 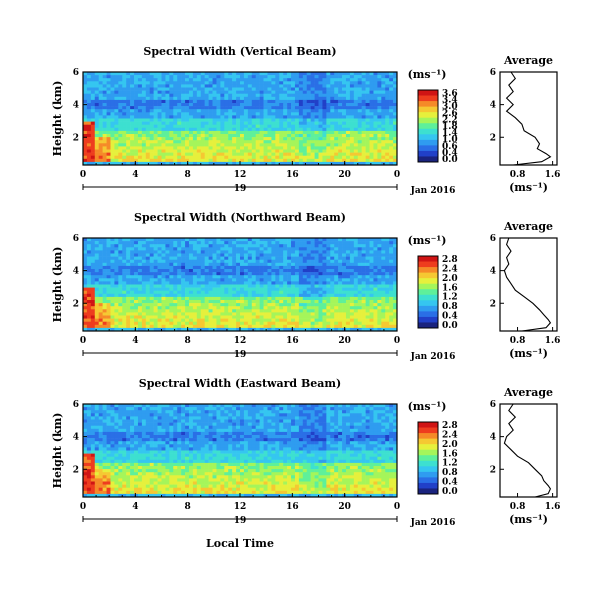 I want to click on colorbar-swatch, so click(x=428, y=281).